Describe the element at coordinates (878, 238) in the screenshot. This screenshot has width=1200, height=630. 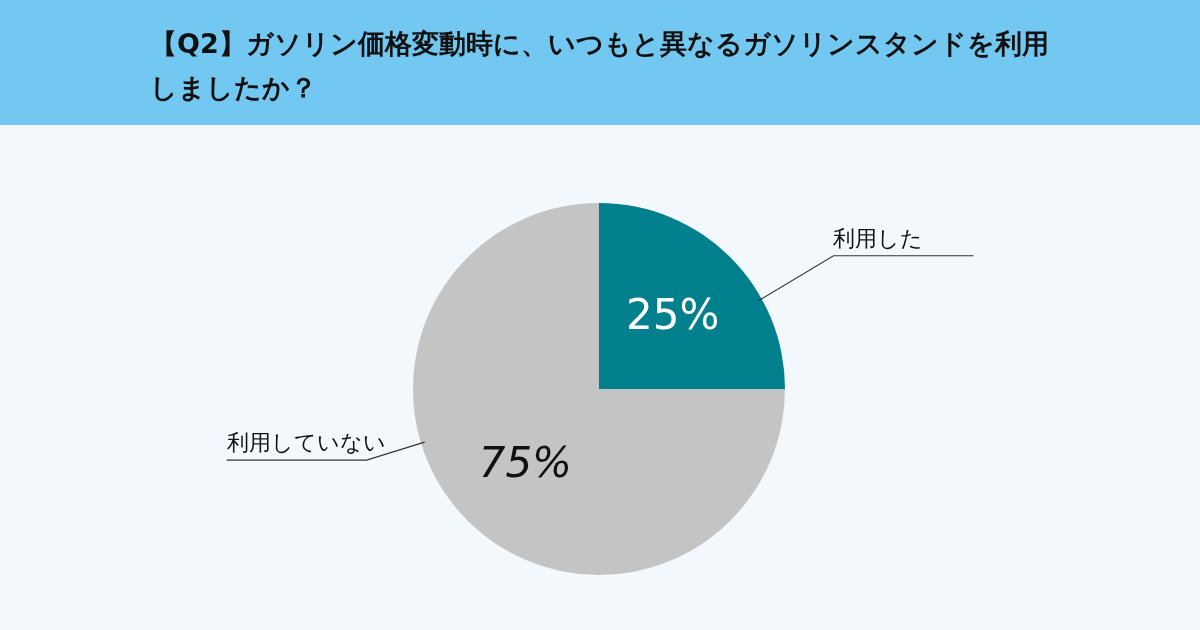
I see `slice-label: 利用した` at that location.